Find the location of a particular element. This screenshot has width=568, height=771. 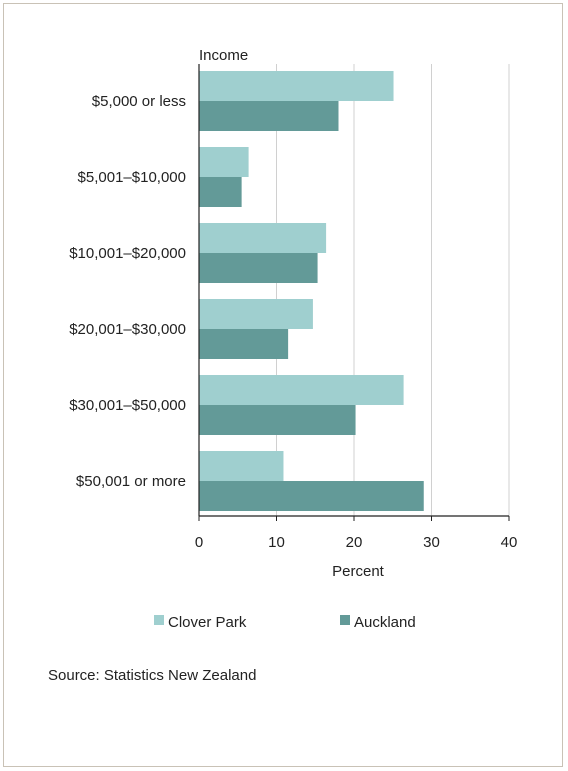

legend-label: Auckland is located at coordinates (385, 622).